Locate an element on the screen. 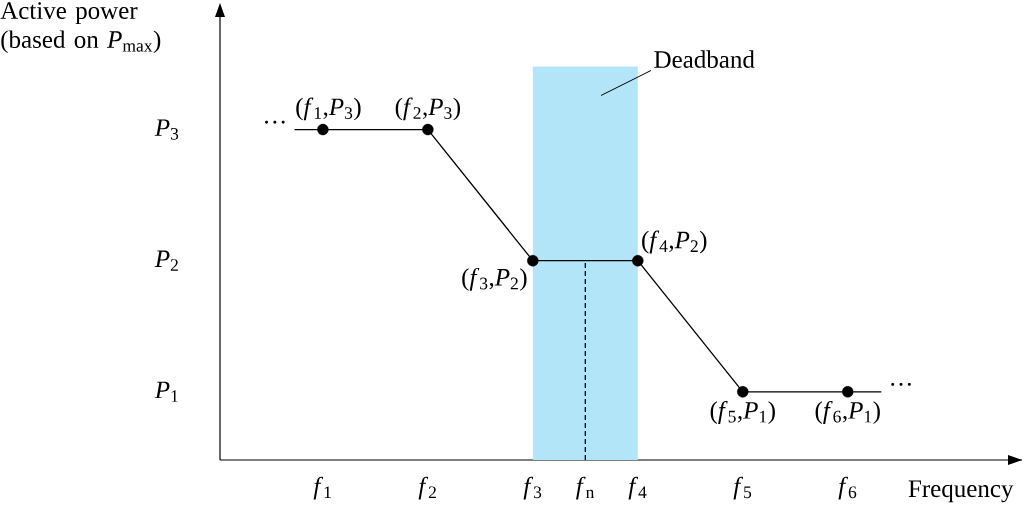 Image resolution: width=1026 pixels, height=513 pixels. annotation: (f$_{6}$,P$_{1}$) is located at coordinates (847, 412).